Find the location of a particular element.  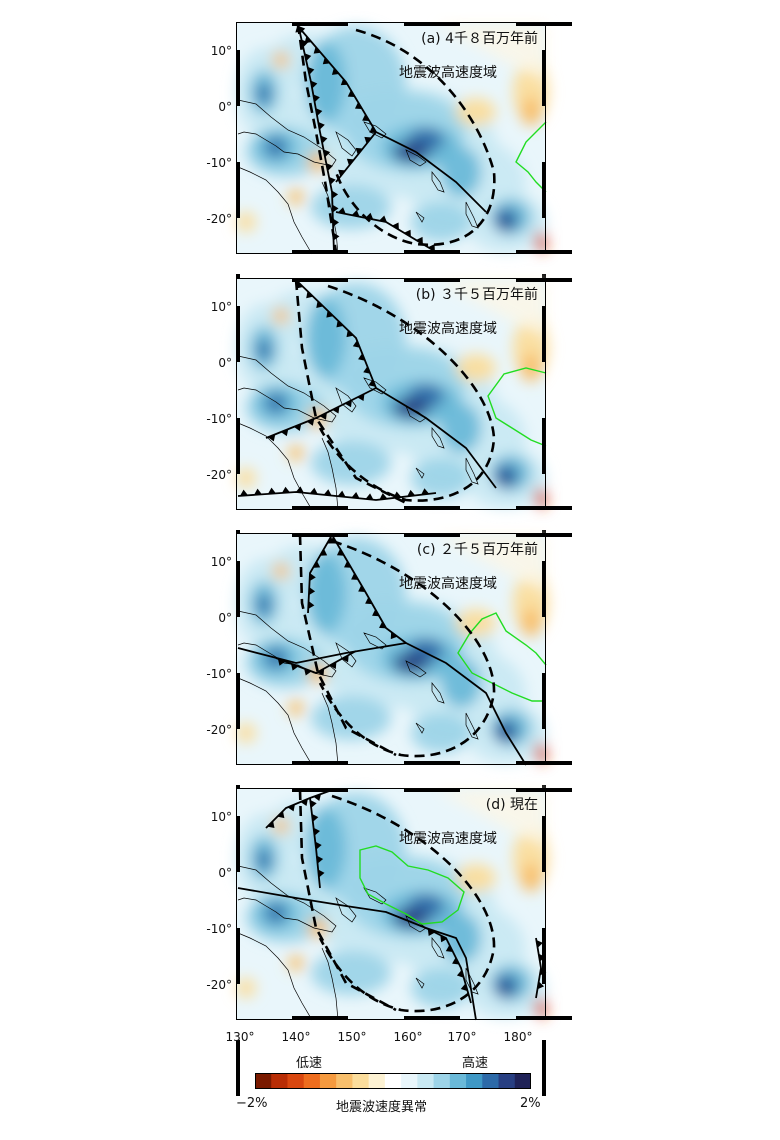

lon-tick-label: 180° is located at coordinates (518, 1037).